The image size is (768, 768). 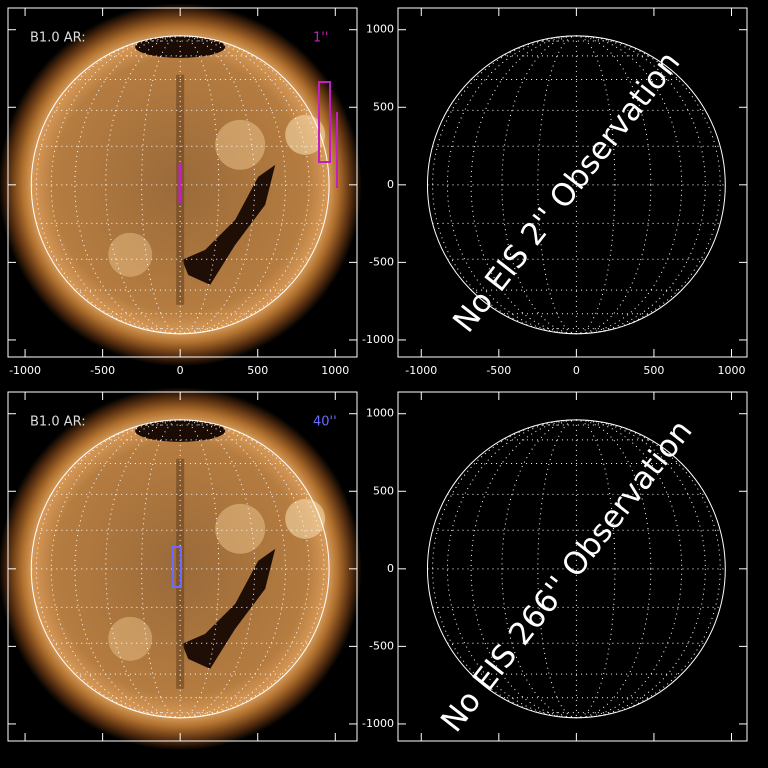 What do you see at coordinates (320, 38) in the screenshot?
I see `slit-label: 1''` at bounding box center [320, 38].